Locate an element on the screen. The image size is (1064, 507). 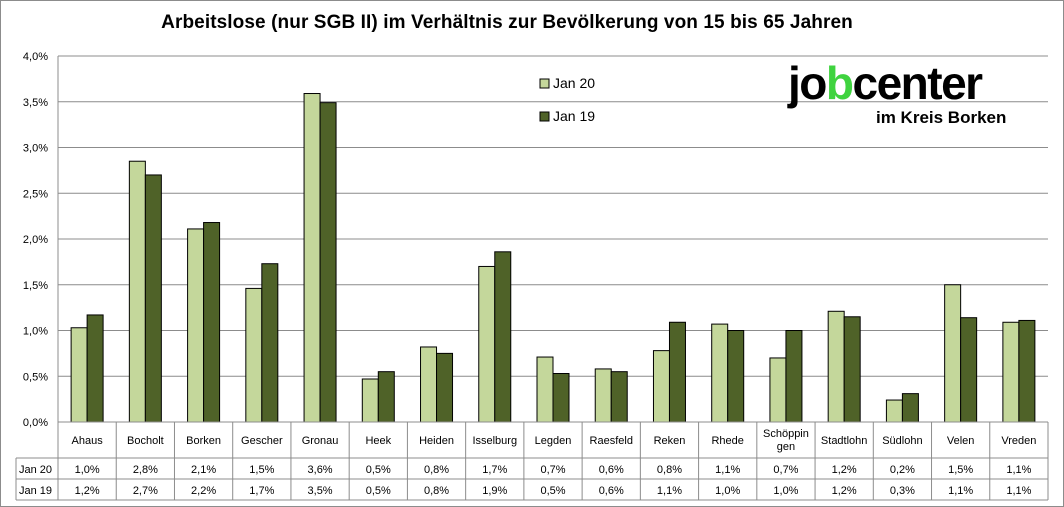
data-label: 1,9% is located at coordinates (494, 491).